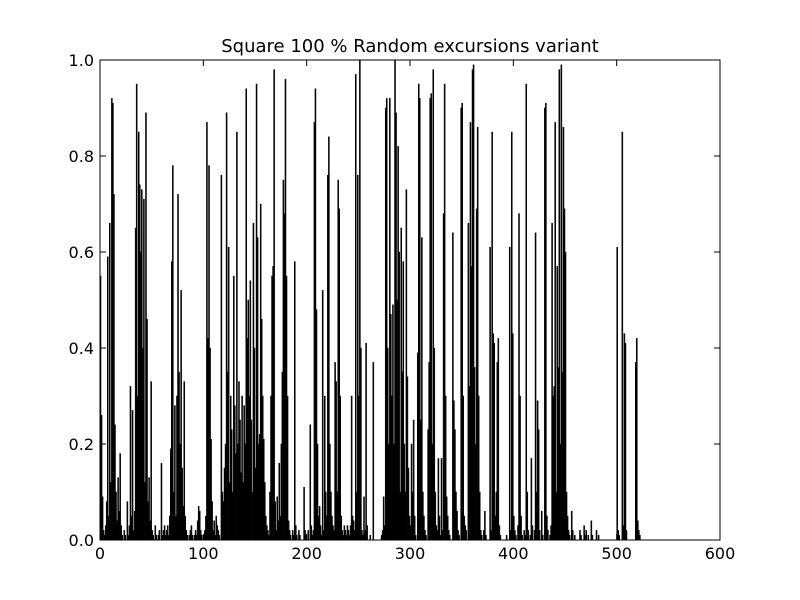  I want to click on x-tick-label: 600, so click(720, 553).